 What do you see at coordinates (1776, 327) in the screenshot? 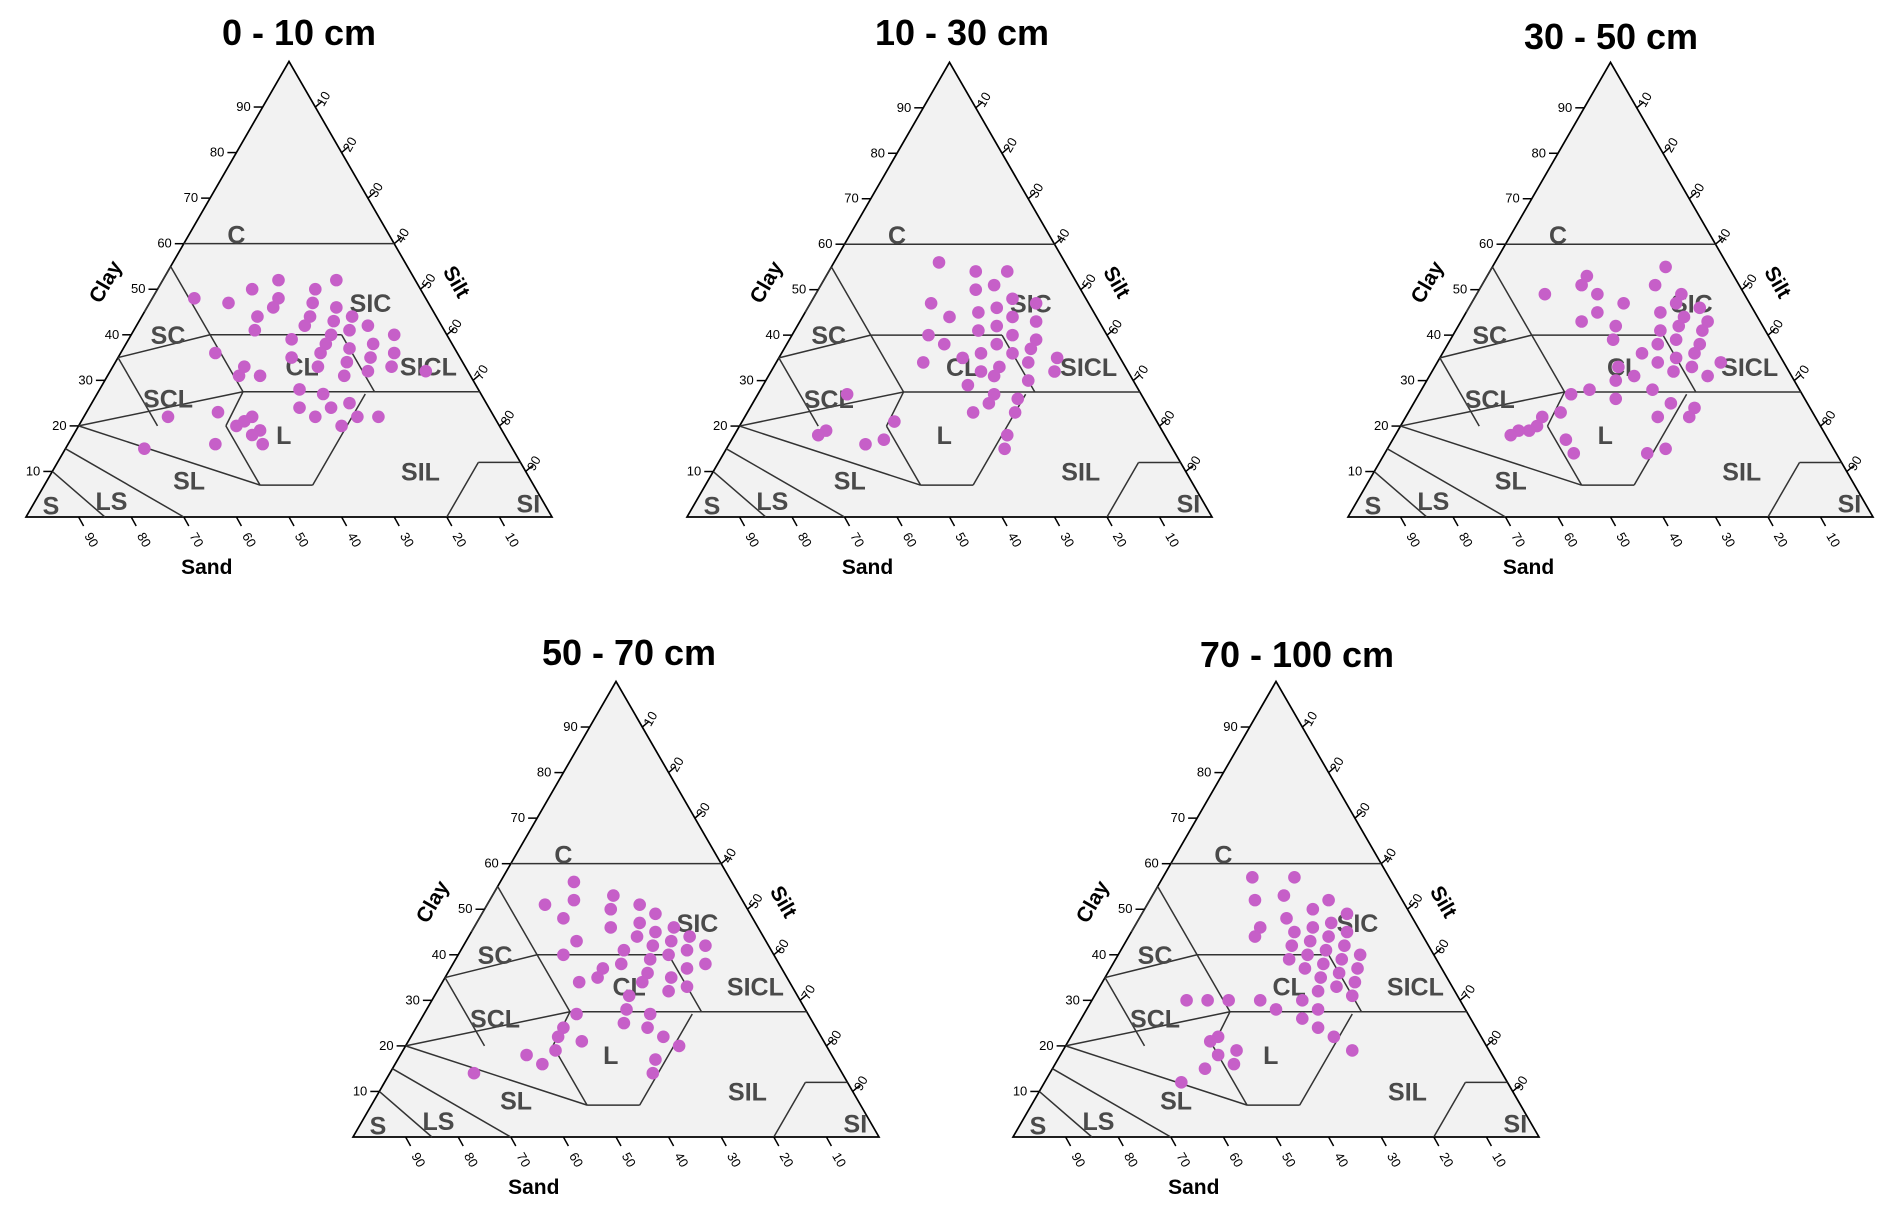
I see `silt-tick-label: 60` at bounding box center [1776, 327].